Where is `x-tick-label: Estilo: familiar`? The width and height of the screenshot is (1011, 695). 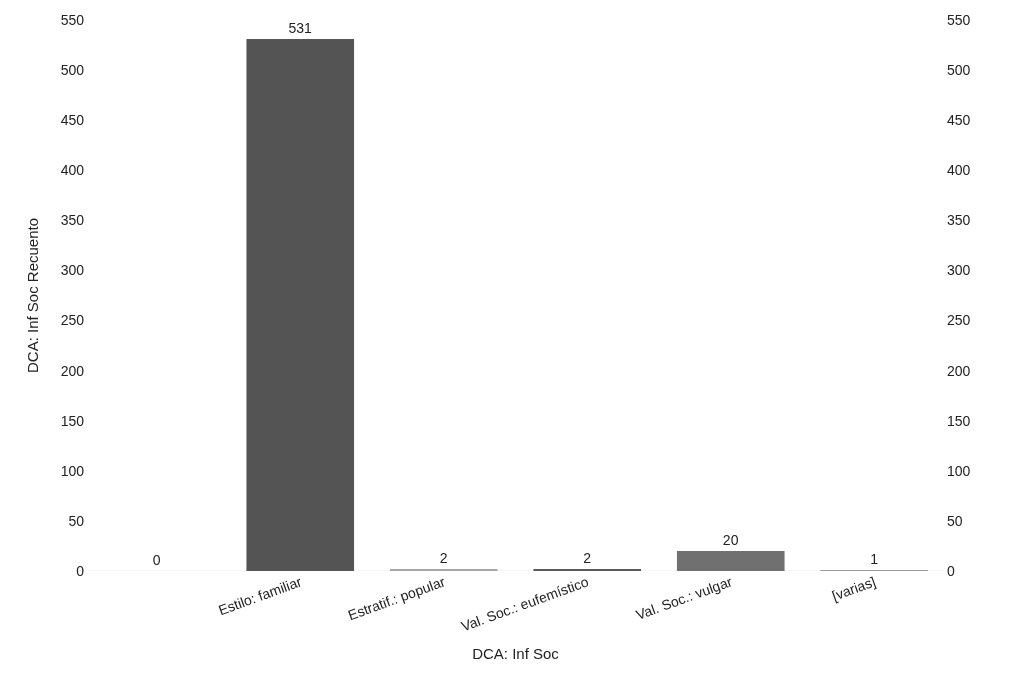
x-tick-label: Estilo: familiar is located at coordinates (260, 596).